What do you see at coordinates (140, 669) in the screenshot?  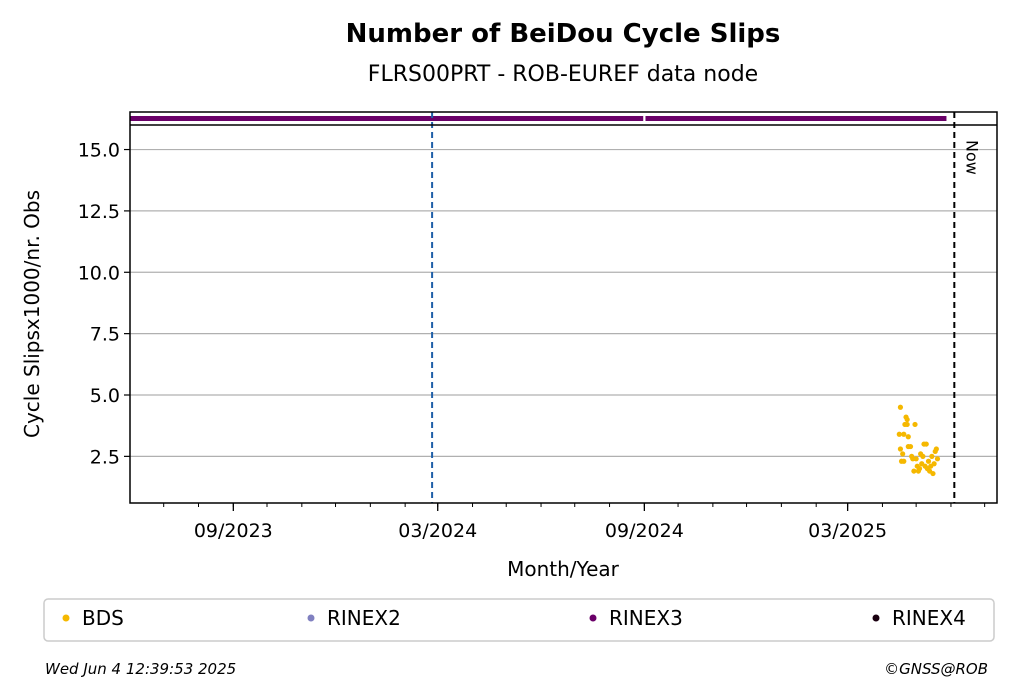 I see `footer-timestamp: Wed Jun 4 12:39:53 2025` at bounding box center [140, 669].